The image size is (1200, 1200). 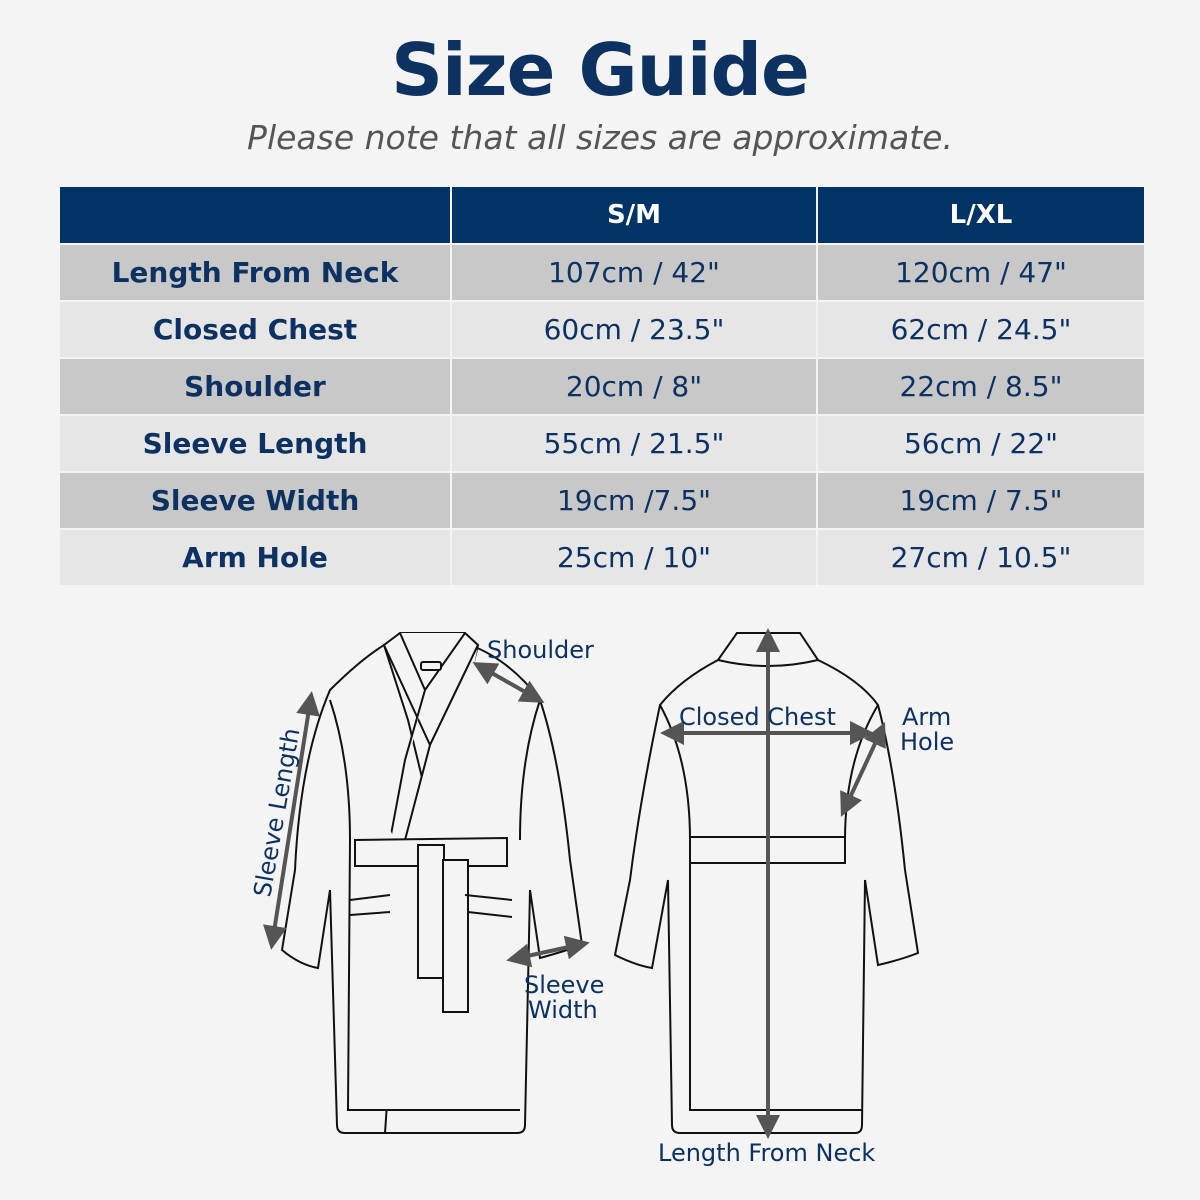 What do you see at coordinates (255, 500) in the screenshot?
I see `row-label: Sleeve Width` at bounding box center [255, 500].